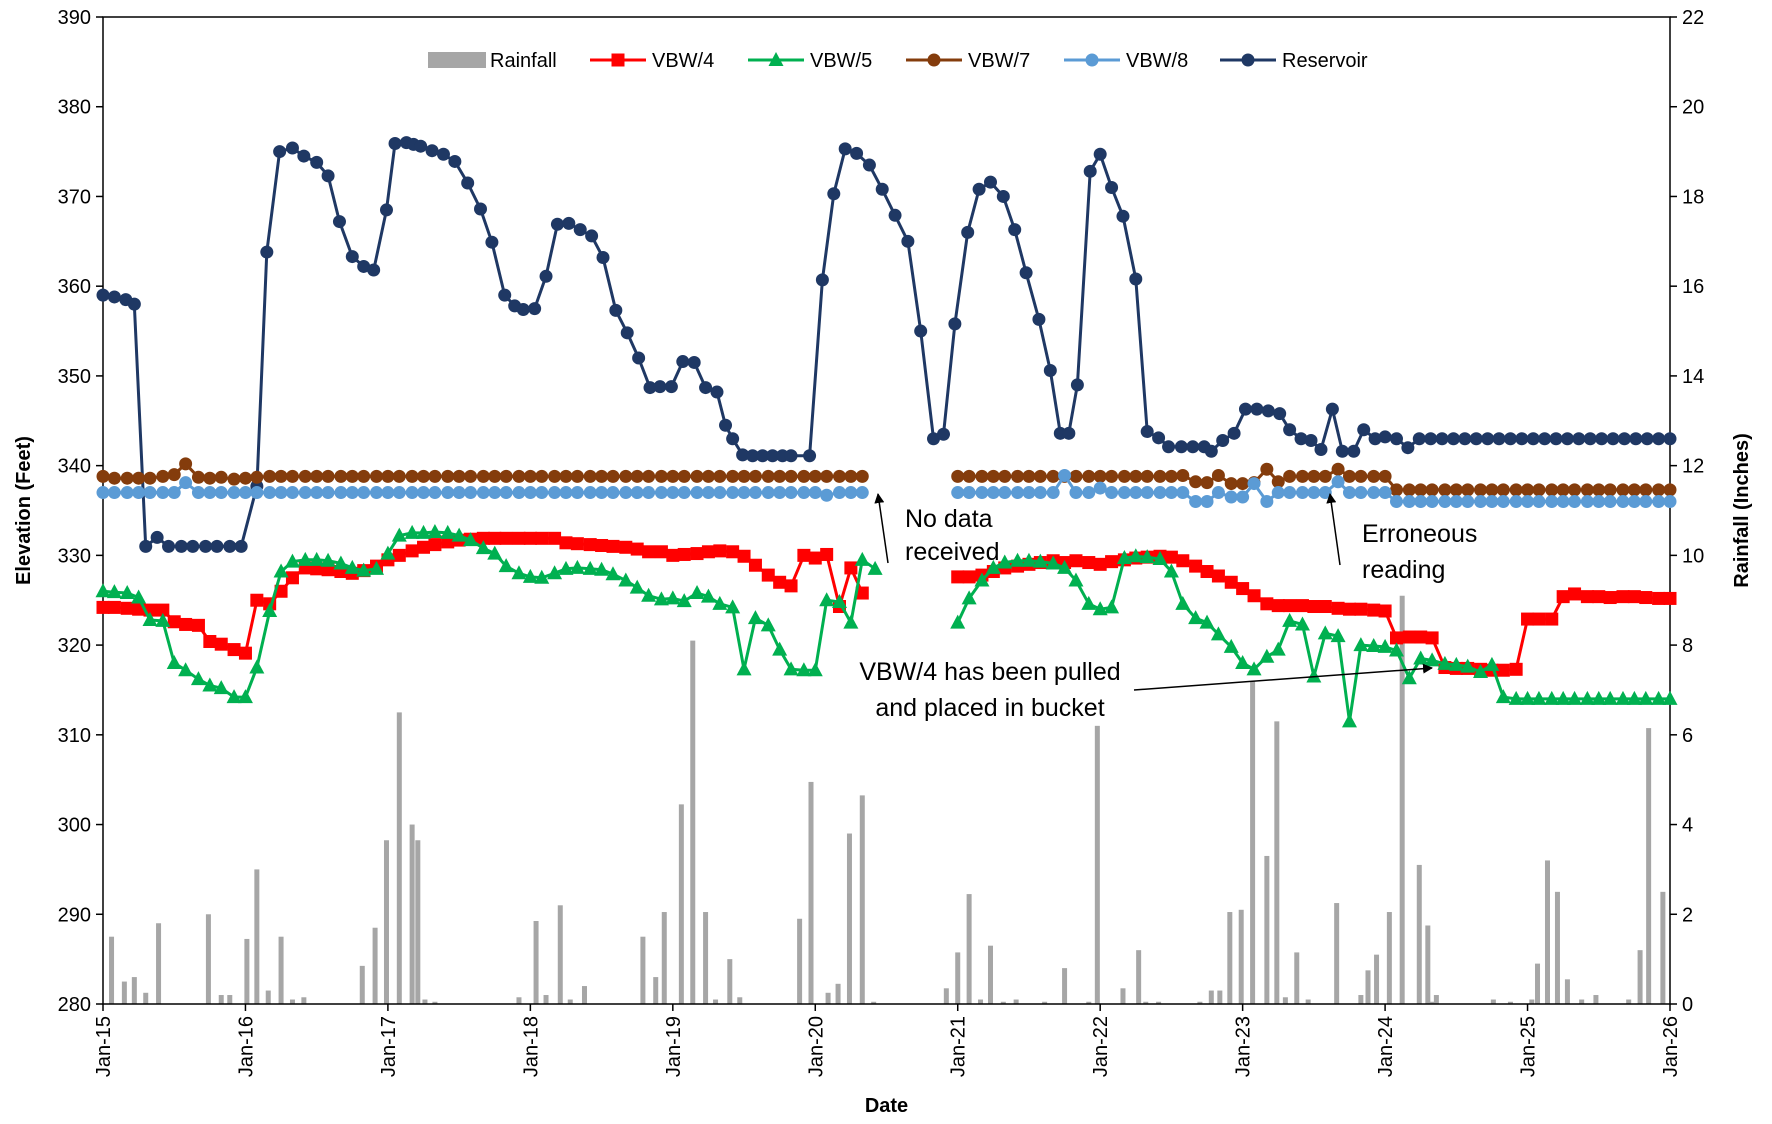 The width and height of the screenshot is (1772, 1124). What do you see at coordinates (24, 510) in the screenshot?
I see `y-axis-title: Elevation (Feet)` at bounding box center [24, 510].